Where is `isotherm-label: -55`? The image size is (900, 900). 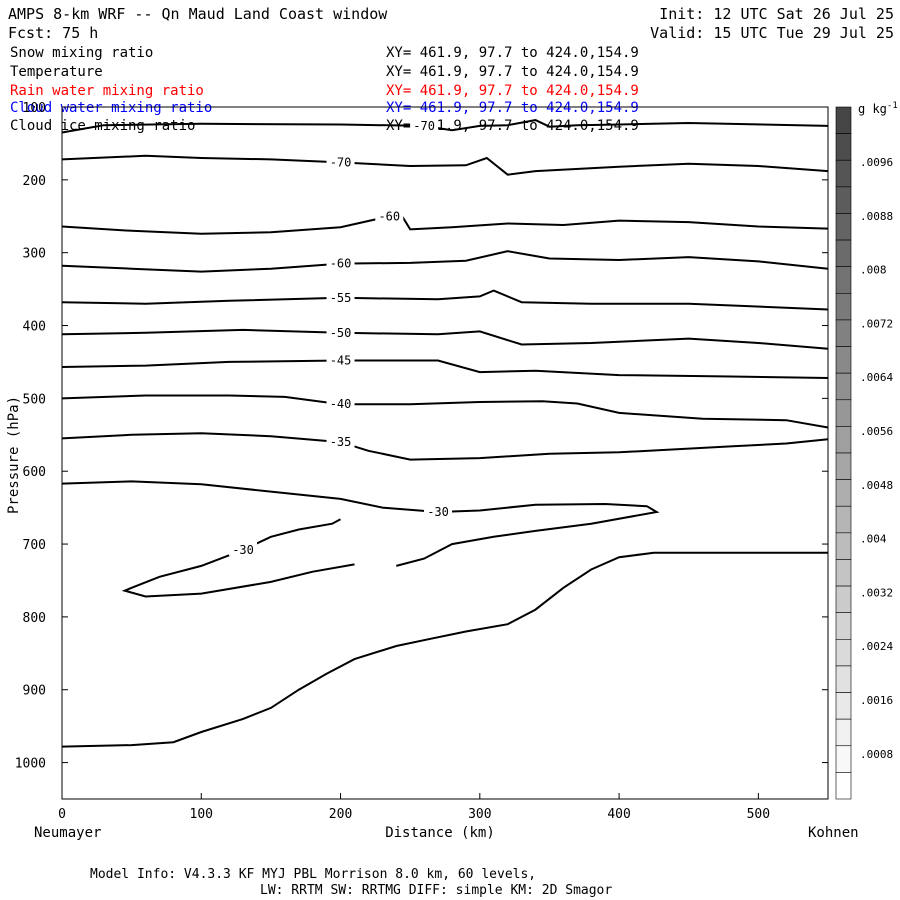
isotherm-label: -55 is located at coordinates (341, 298).